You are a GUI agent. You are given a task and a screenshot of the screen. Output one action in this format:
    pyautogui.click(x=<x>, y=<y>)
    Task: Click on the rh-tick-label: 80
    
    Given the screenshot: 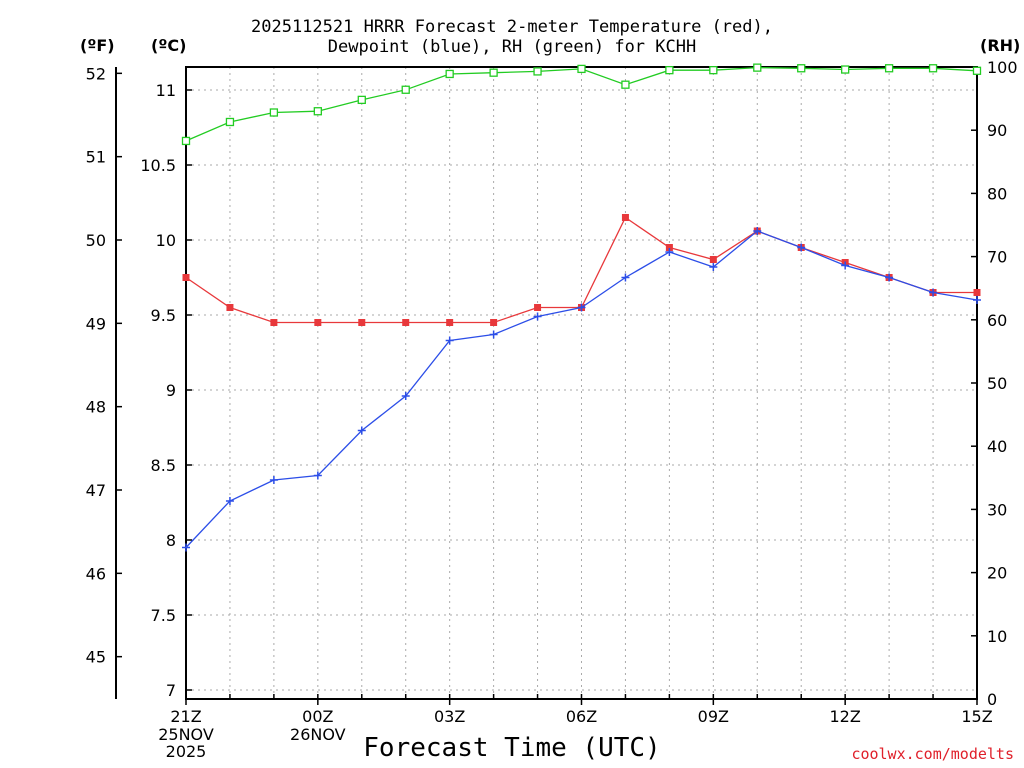 What is the action you would take?
    pyautogui.click(x=997, y=193)
    